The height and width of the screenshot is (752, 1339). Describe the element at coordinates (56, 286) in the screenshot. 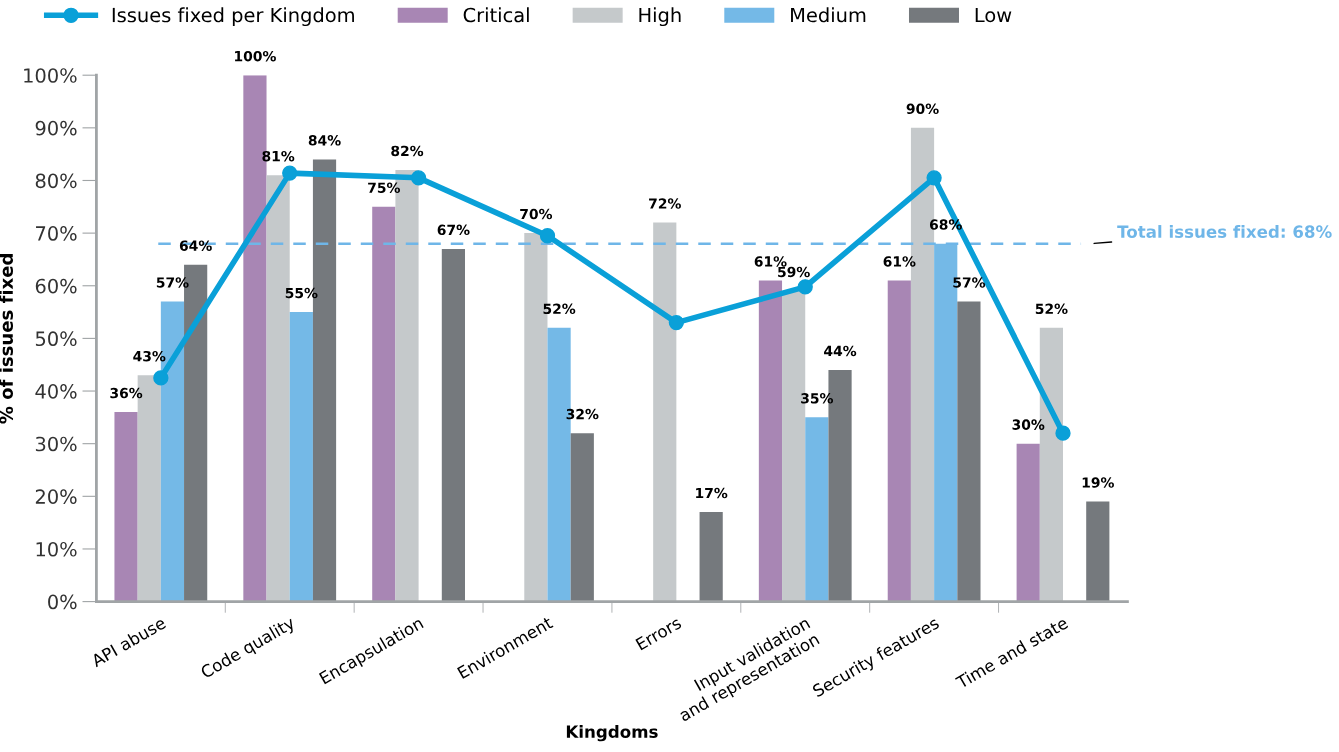

I see `y-tick-label: 60%` at that location.